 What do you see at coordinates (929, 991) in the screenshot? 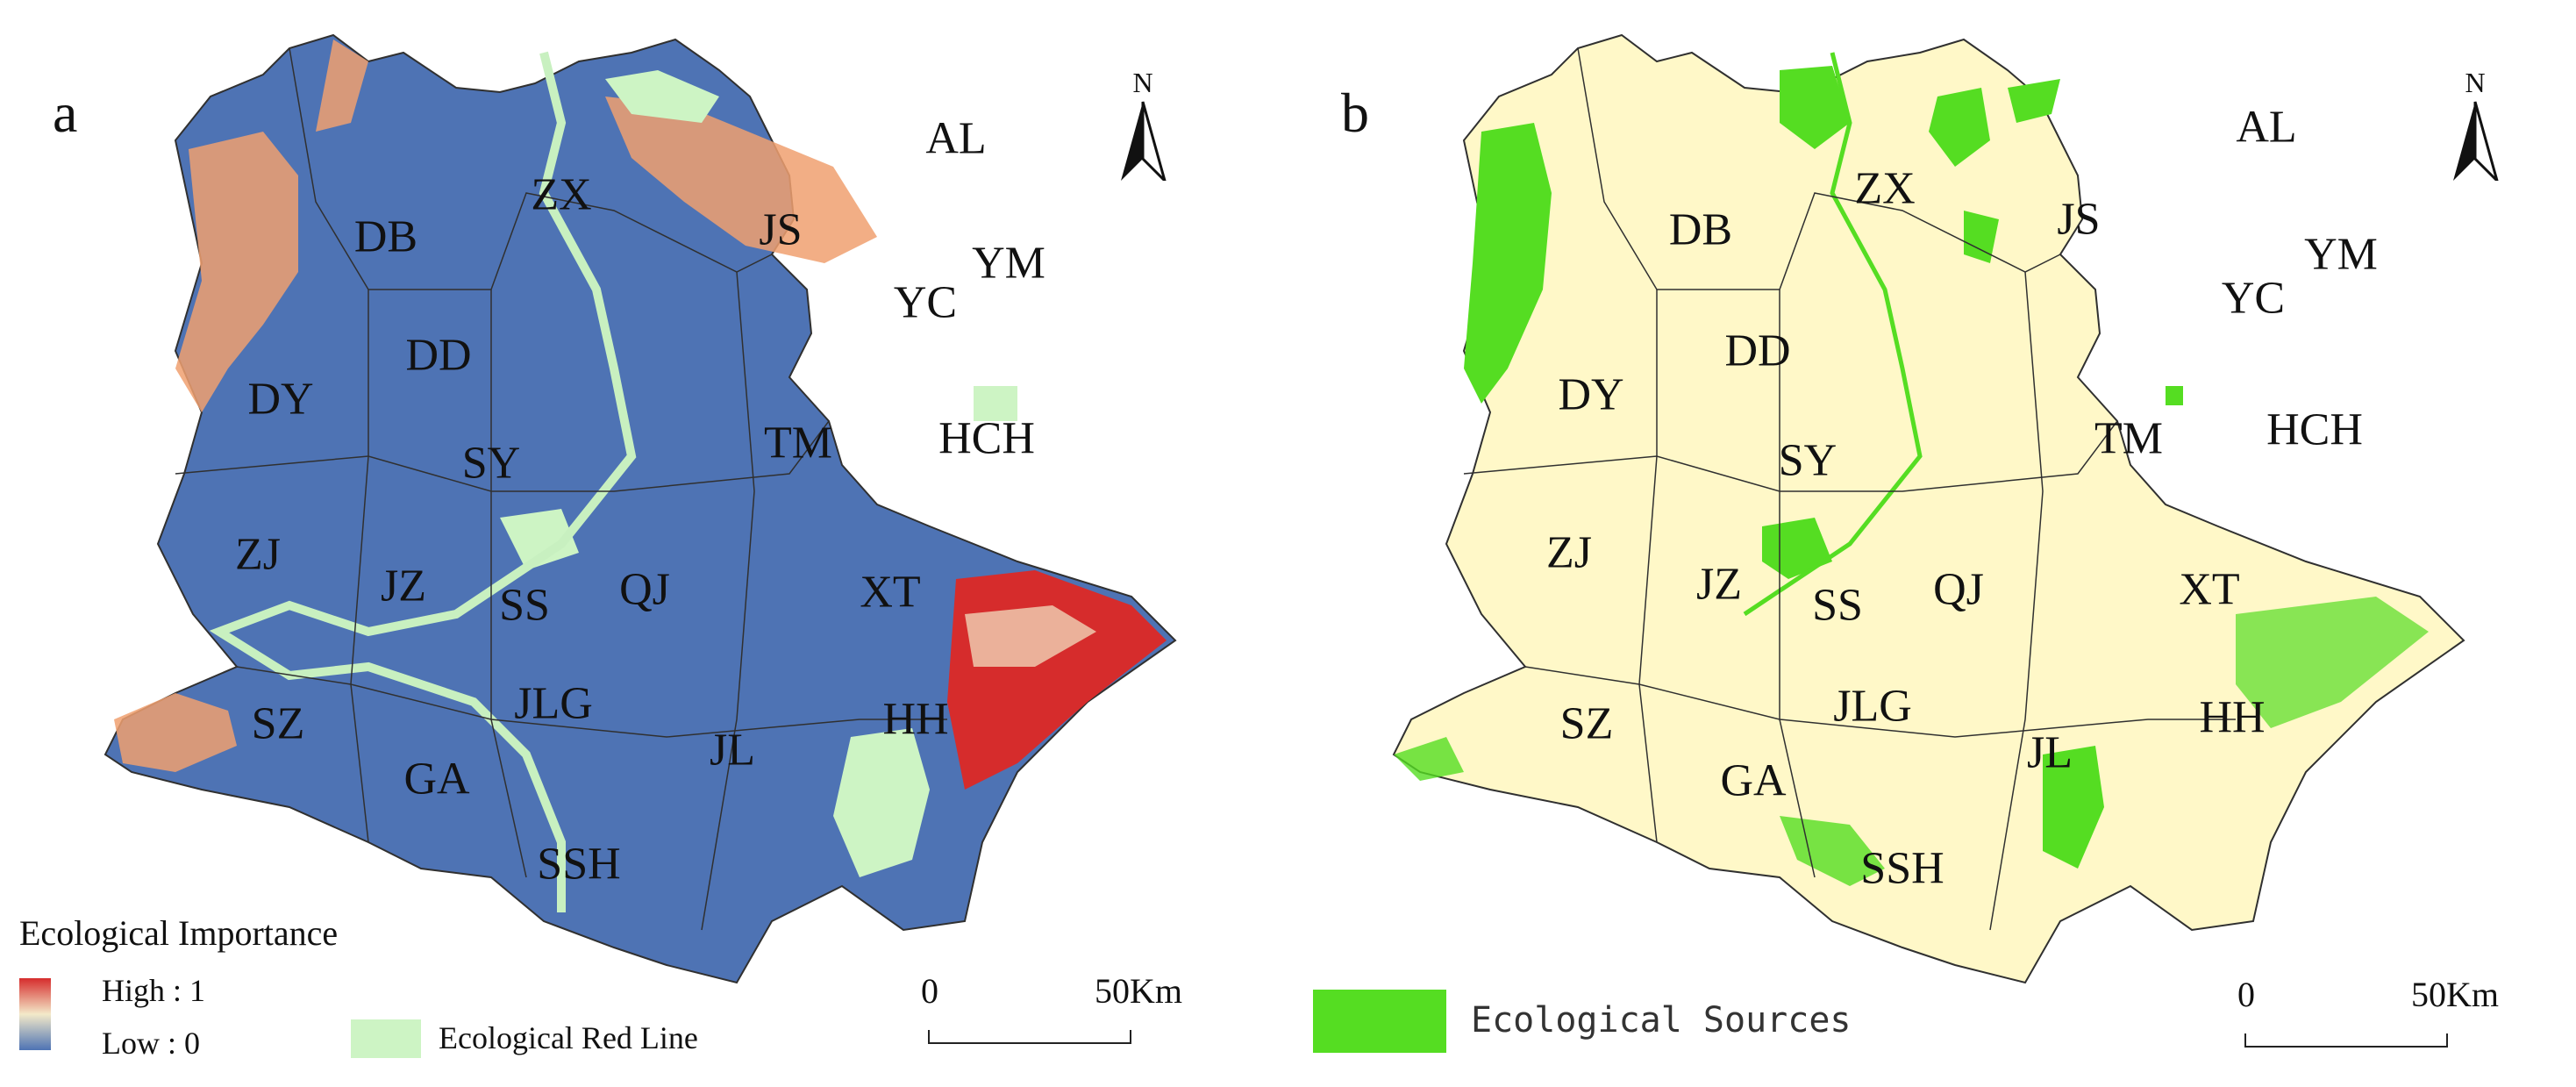
I see `scale-a-zero: 0` at bounding box center [929, 991].